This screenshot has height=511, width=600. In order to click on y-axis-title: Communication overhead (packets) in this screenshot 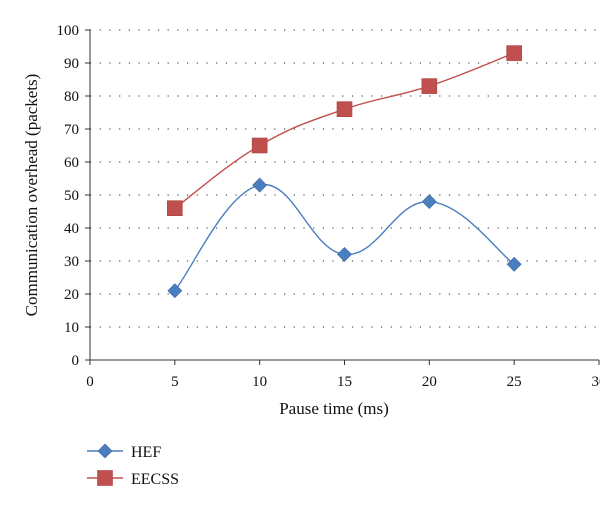, I will do `click(31, 195)`.